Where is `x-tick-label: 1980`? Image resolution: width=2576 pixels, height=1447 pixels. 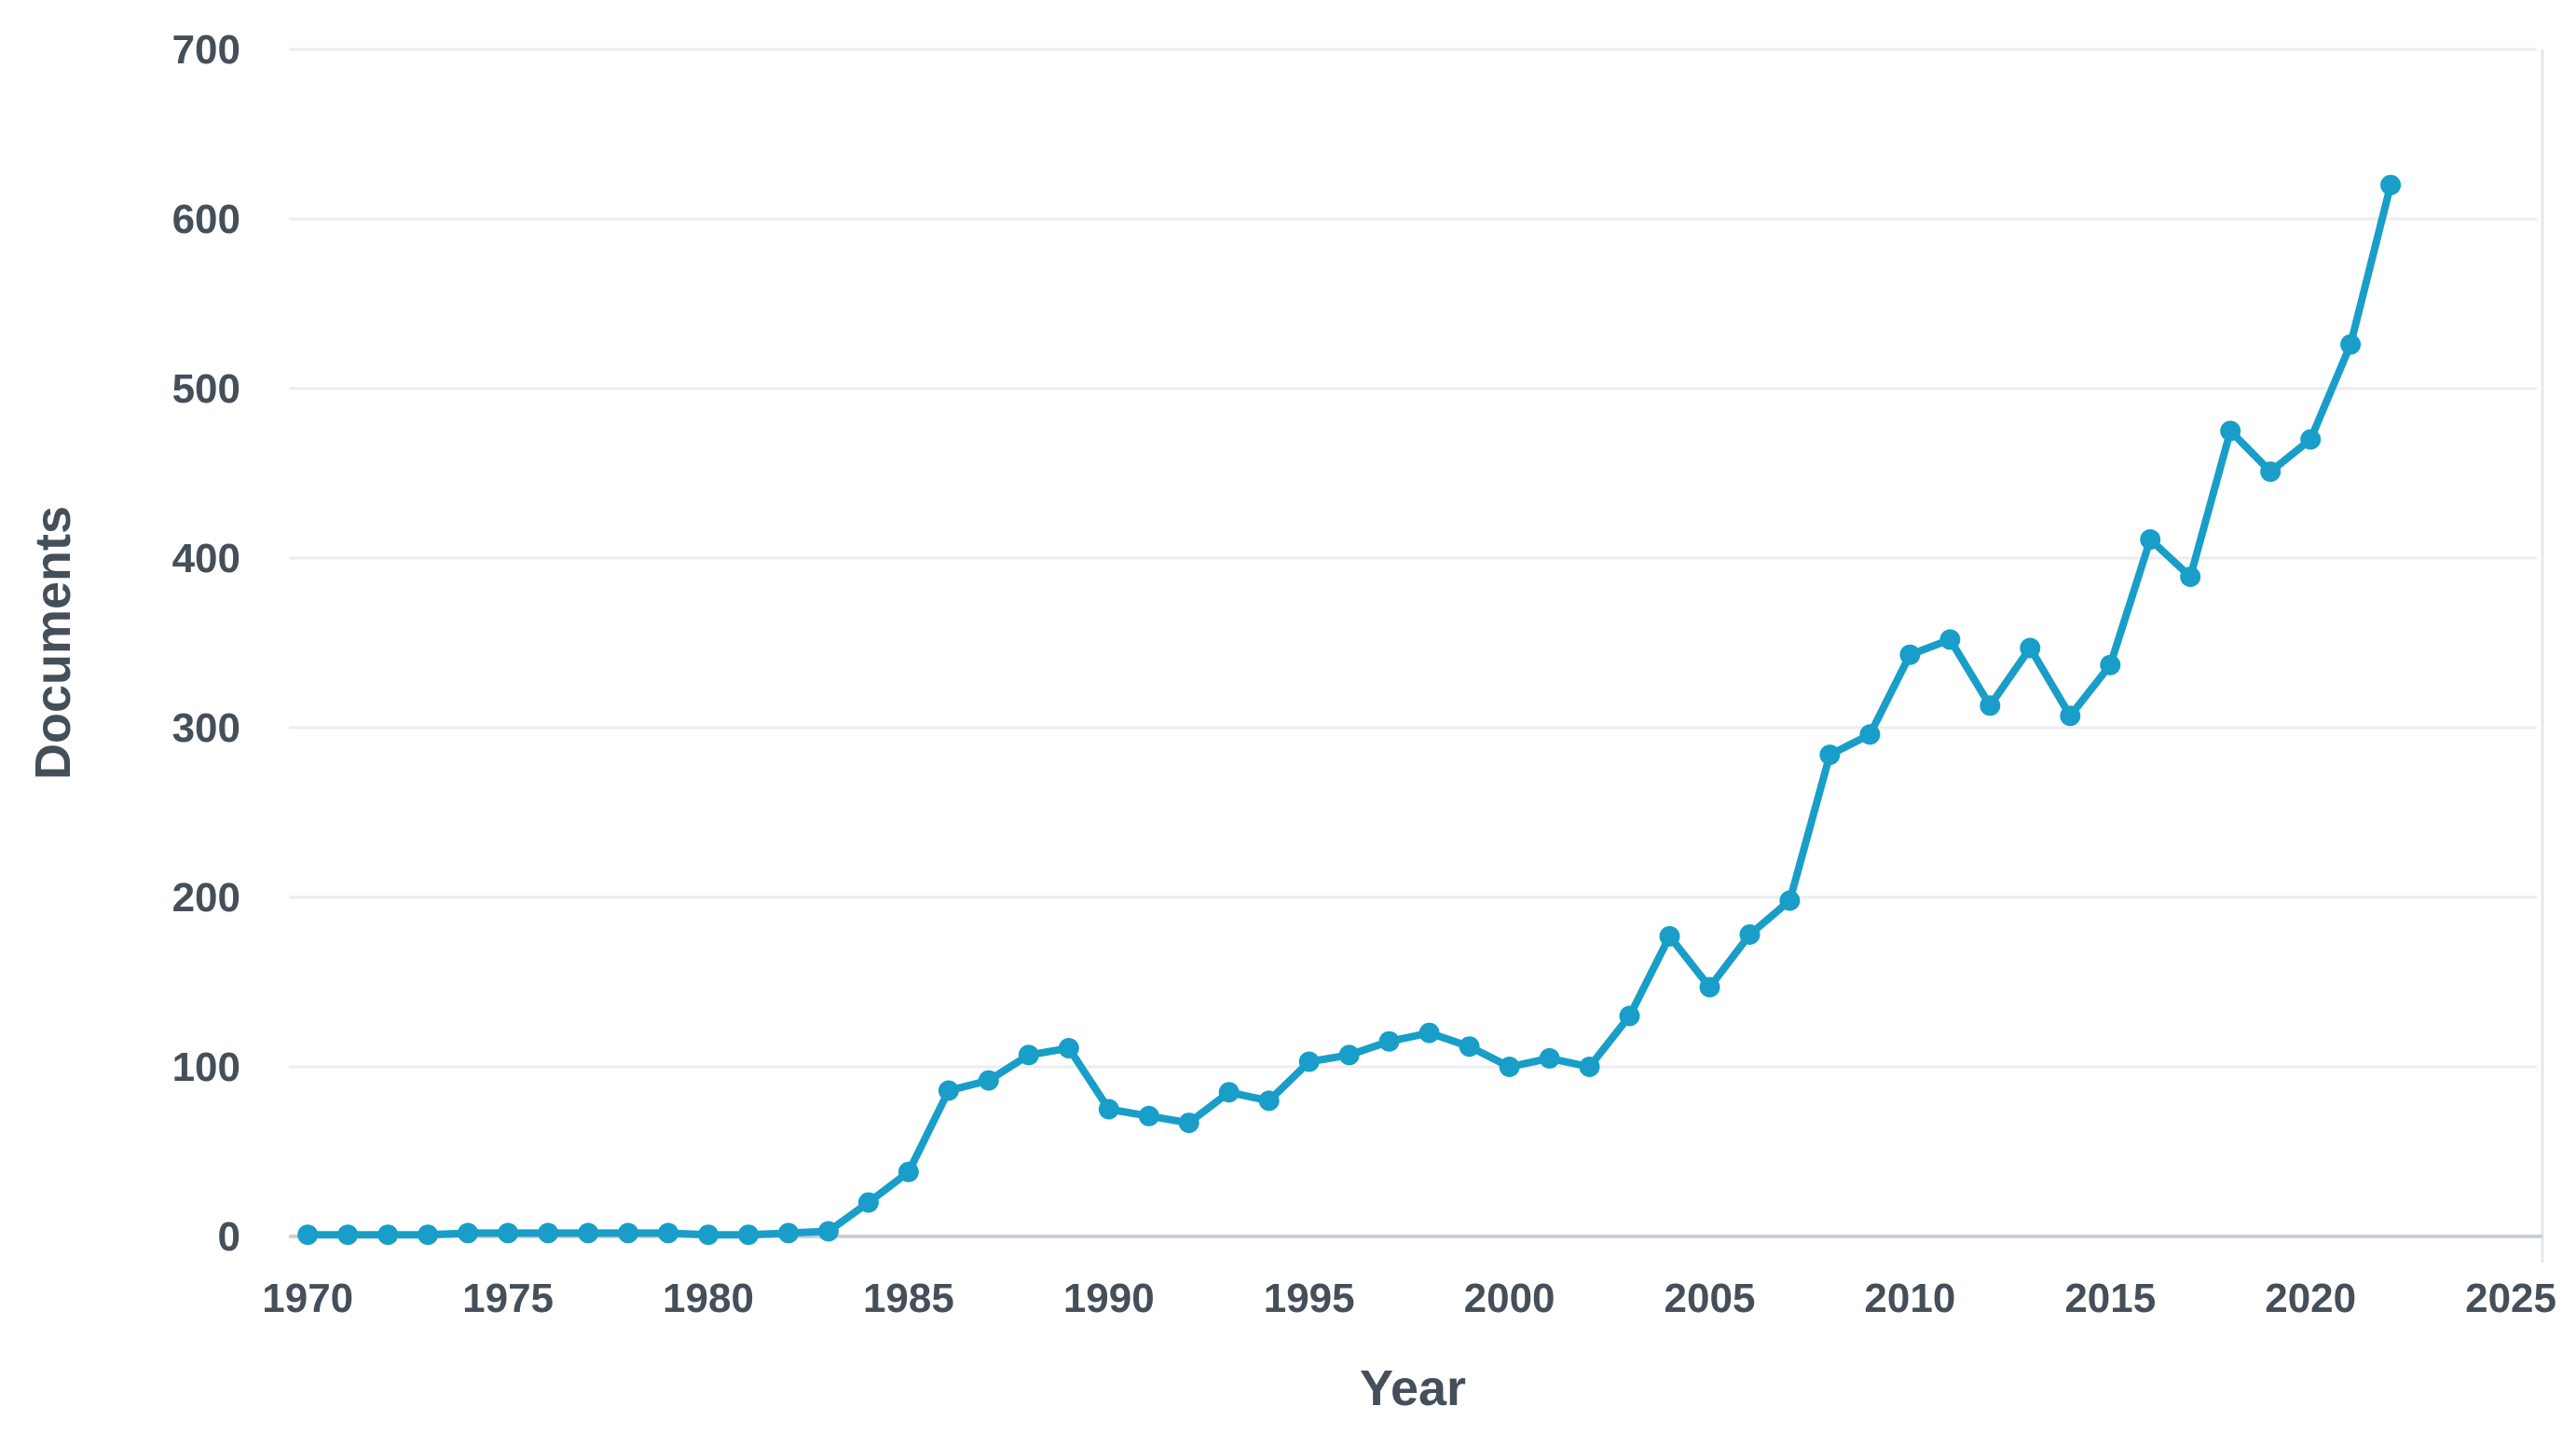 x-tick-label: 1980 is located at coordinates (708, 1298).